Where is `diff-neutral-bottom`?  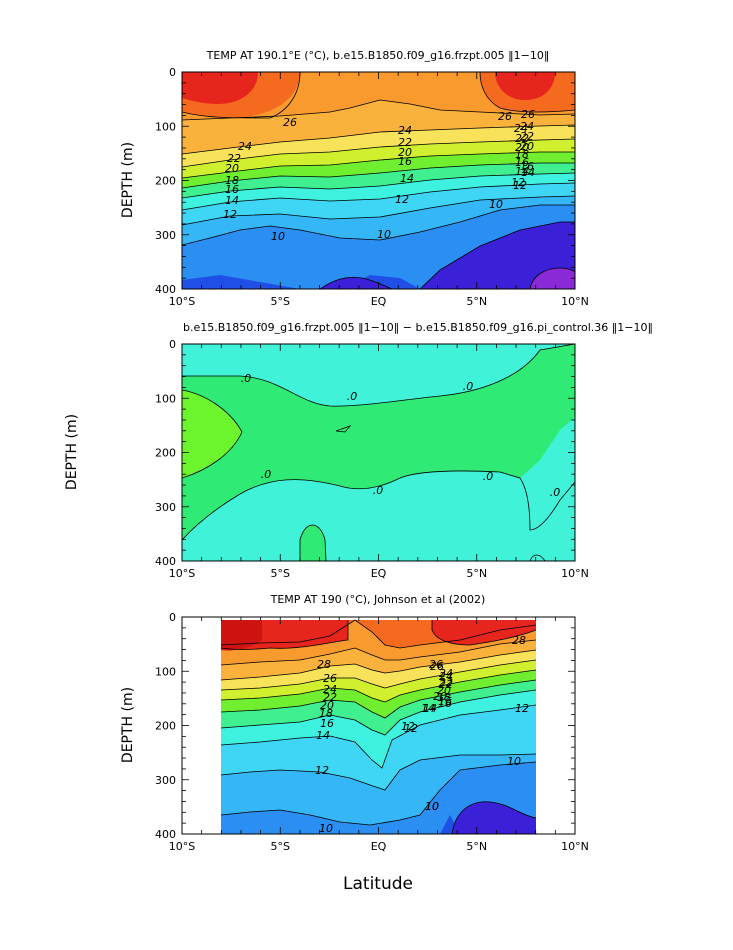 diff-neutral-bottom is located at coordinates (313, 543).